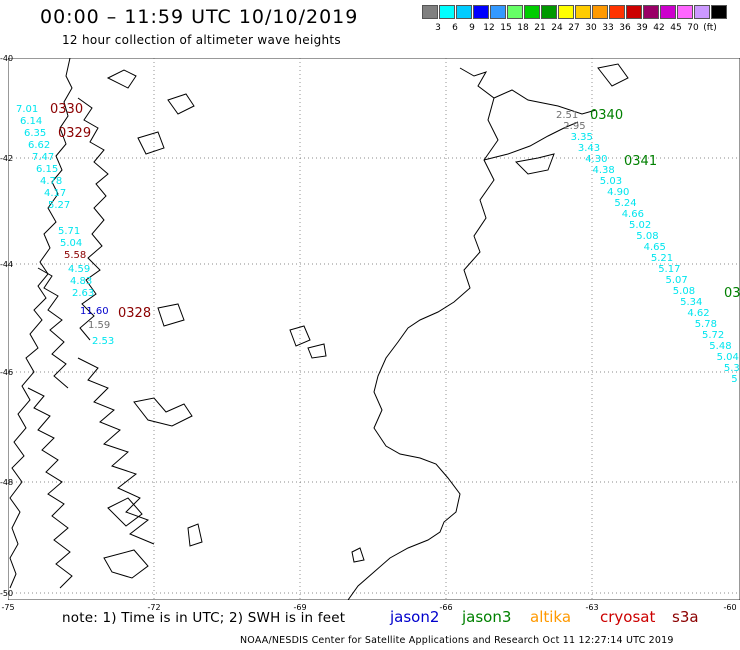  Describe the element at coordinates (574, 126) in the screenshot. I see `wave-height-value: 2.95` at that location.